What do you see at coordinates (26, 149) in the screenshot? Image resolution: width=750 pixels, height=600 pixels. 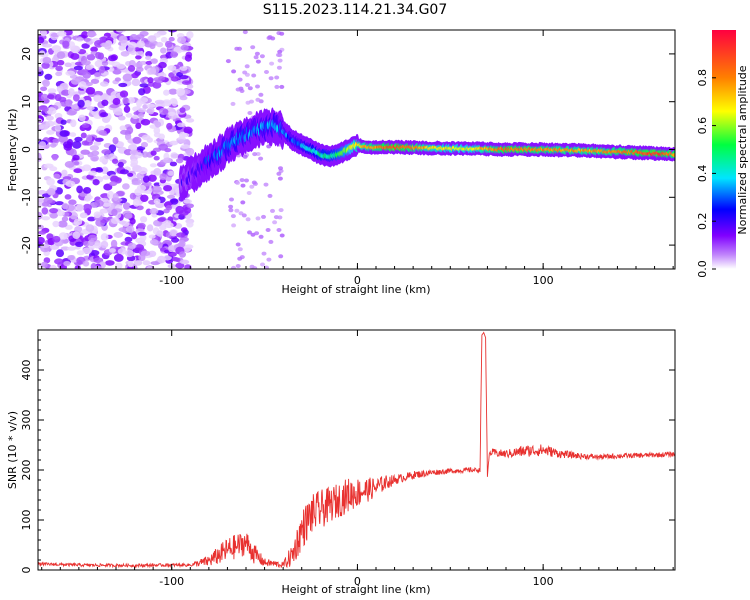 I see `y-tick-label: 0` at bounding box center [26, 149].